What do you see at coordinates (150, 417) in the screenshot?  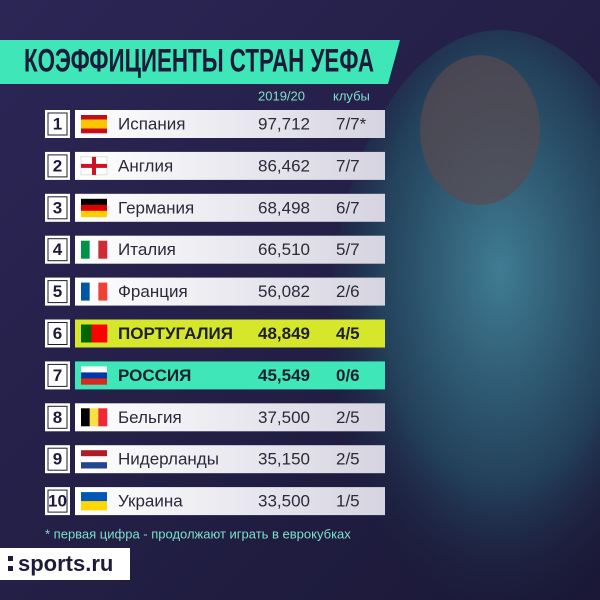 I see `country: Бельгия` at bounding box center [150, 417].